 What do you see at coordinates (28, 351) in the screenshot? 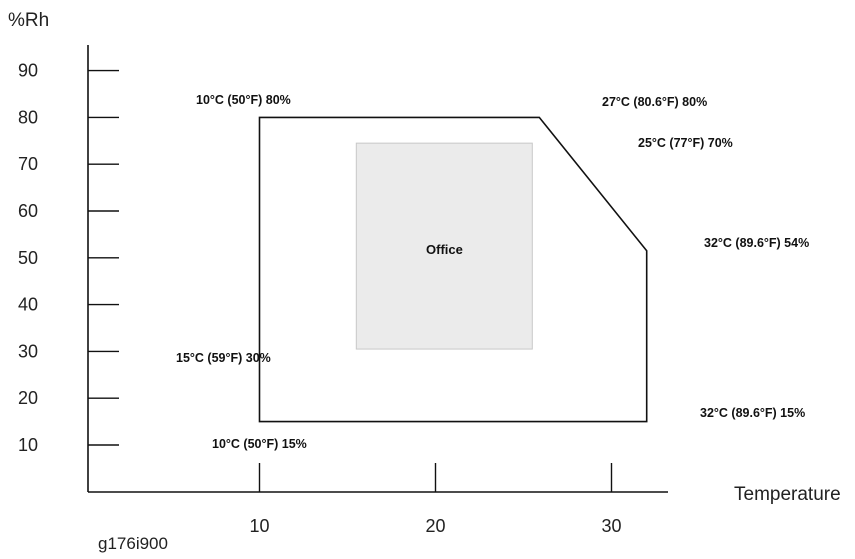
I see `y-tick-label: 30` at bounding box center [28, 351].